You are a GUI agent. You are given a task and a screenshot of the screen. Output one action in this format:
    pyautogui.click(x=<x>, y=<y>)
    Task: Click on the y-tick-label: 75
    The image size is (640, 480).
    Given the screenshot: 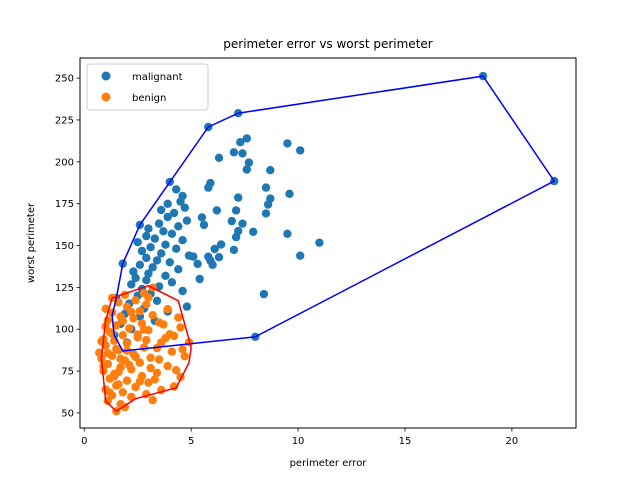 What is the action you would take?
    pyautogui.click(x=67, y=372)
    